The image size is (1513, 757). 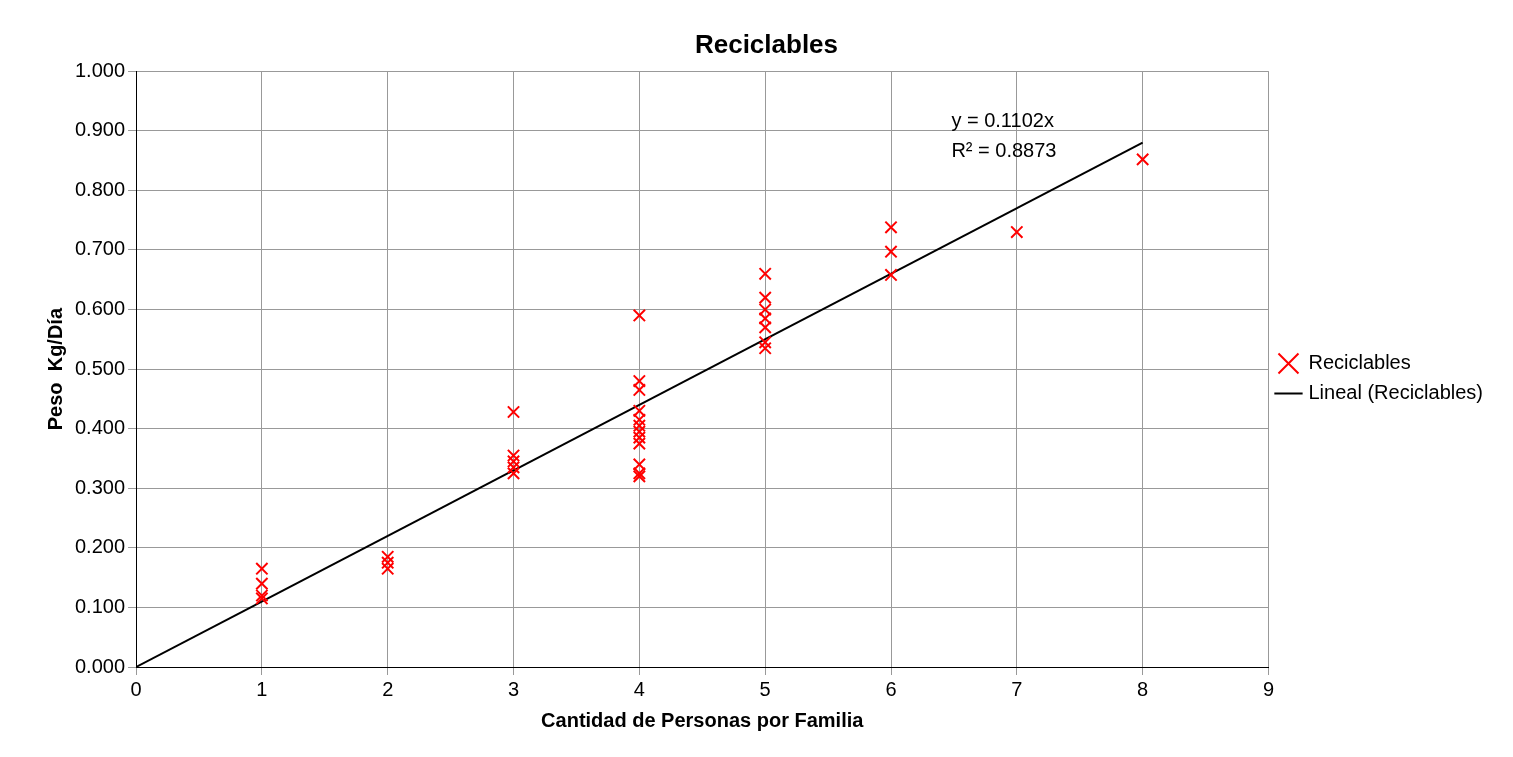 I want to click on y-tick-label: 0.100, so click(x=100, y=605).